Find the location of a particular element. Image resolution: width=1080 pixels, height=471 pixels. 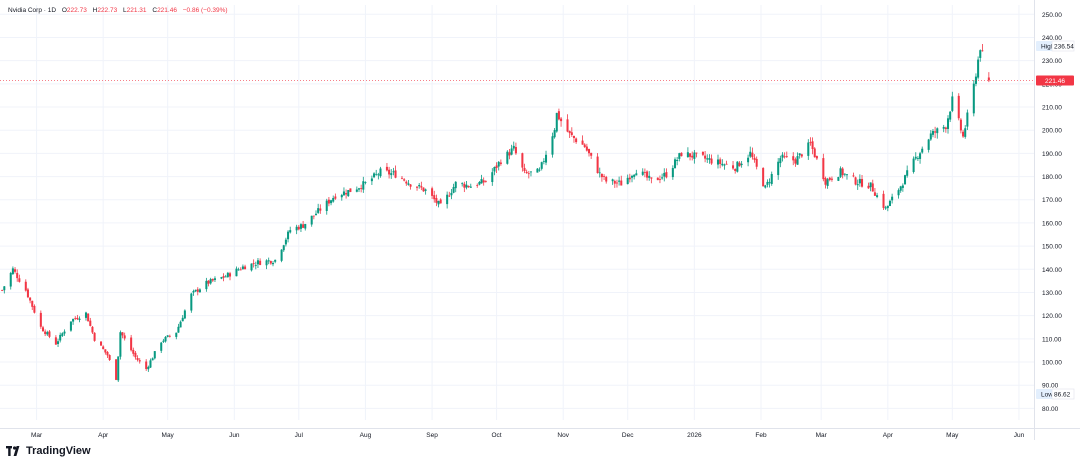

y-tick-label: 210.00 is located at coordinates (1052, 108).